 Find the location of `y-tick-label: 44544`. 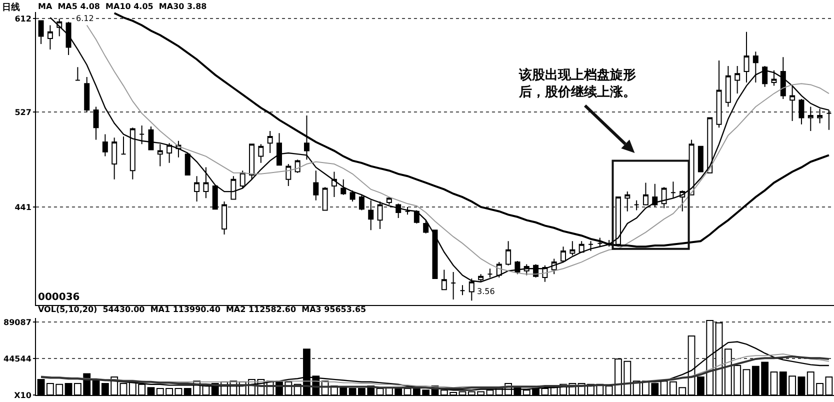

y-tick-label: 44544 is located at coordinates (18, 359).